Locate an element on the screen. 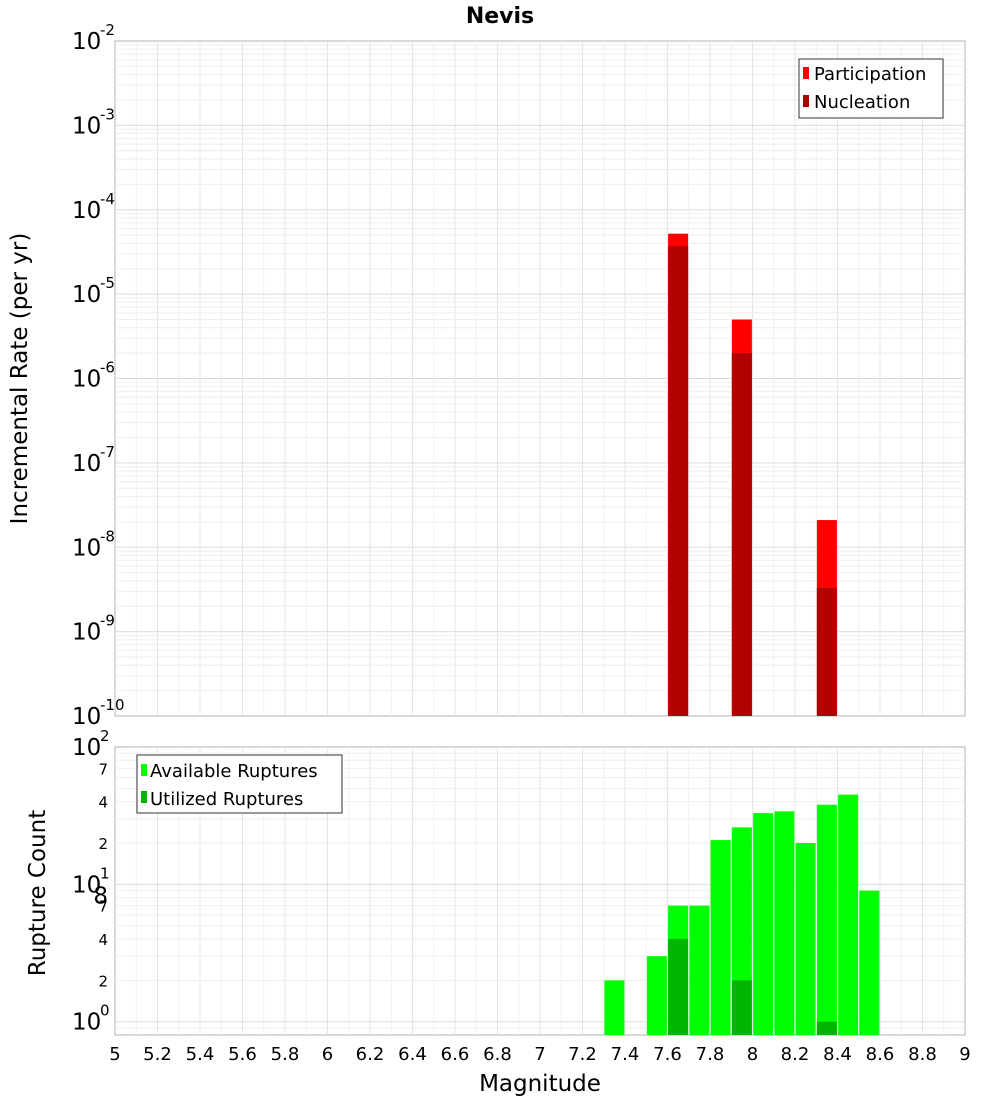 Image resolution: width=1000 pixels, height=1100 pixels. y-minor-tick-label: 8 is located at coordinates (100, 897).